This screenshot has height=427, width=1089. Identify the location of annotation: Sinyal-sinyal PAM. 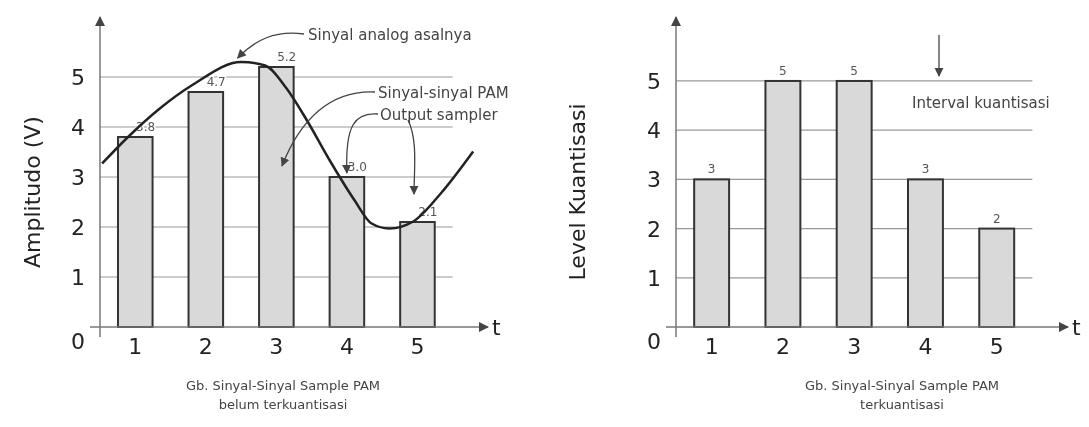
(443, 93).